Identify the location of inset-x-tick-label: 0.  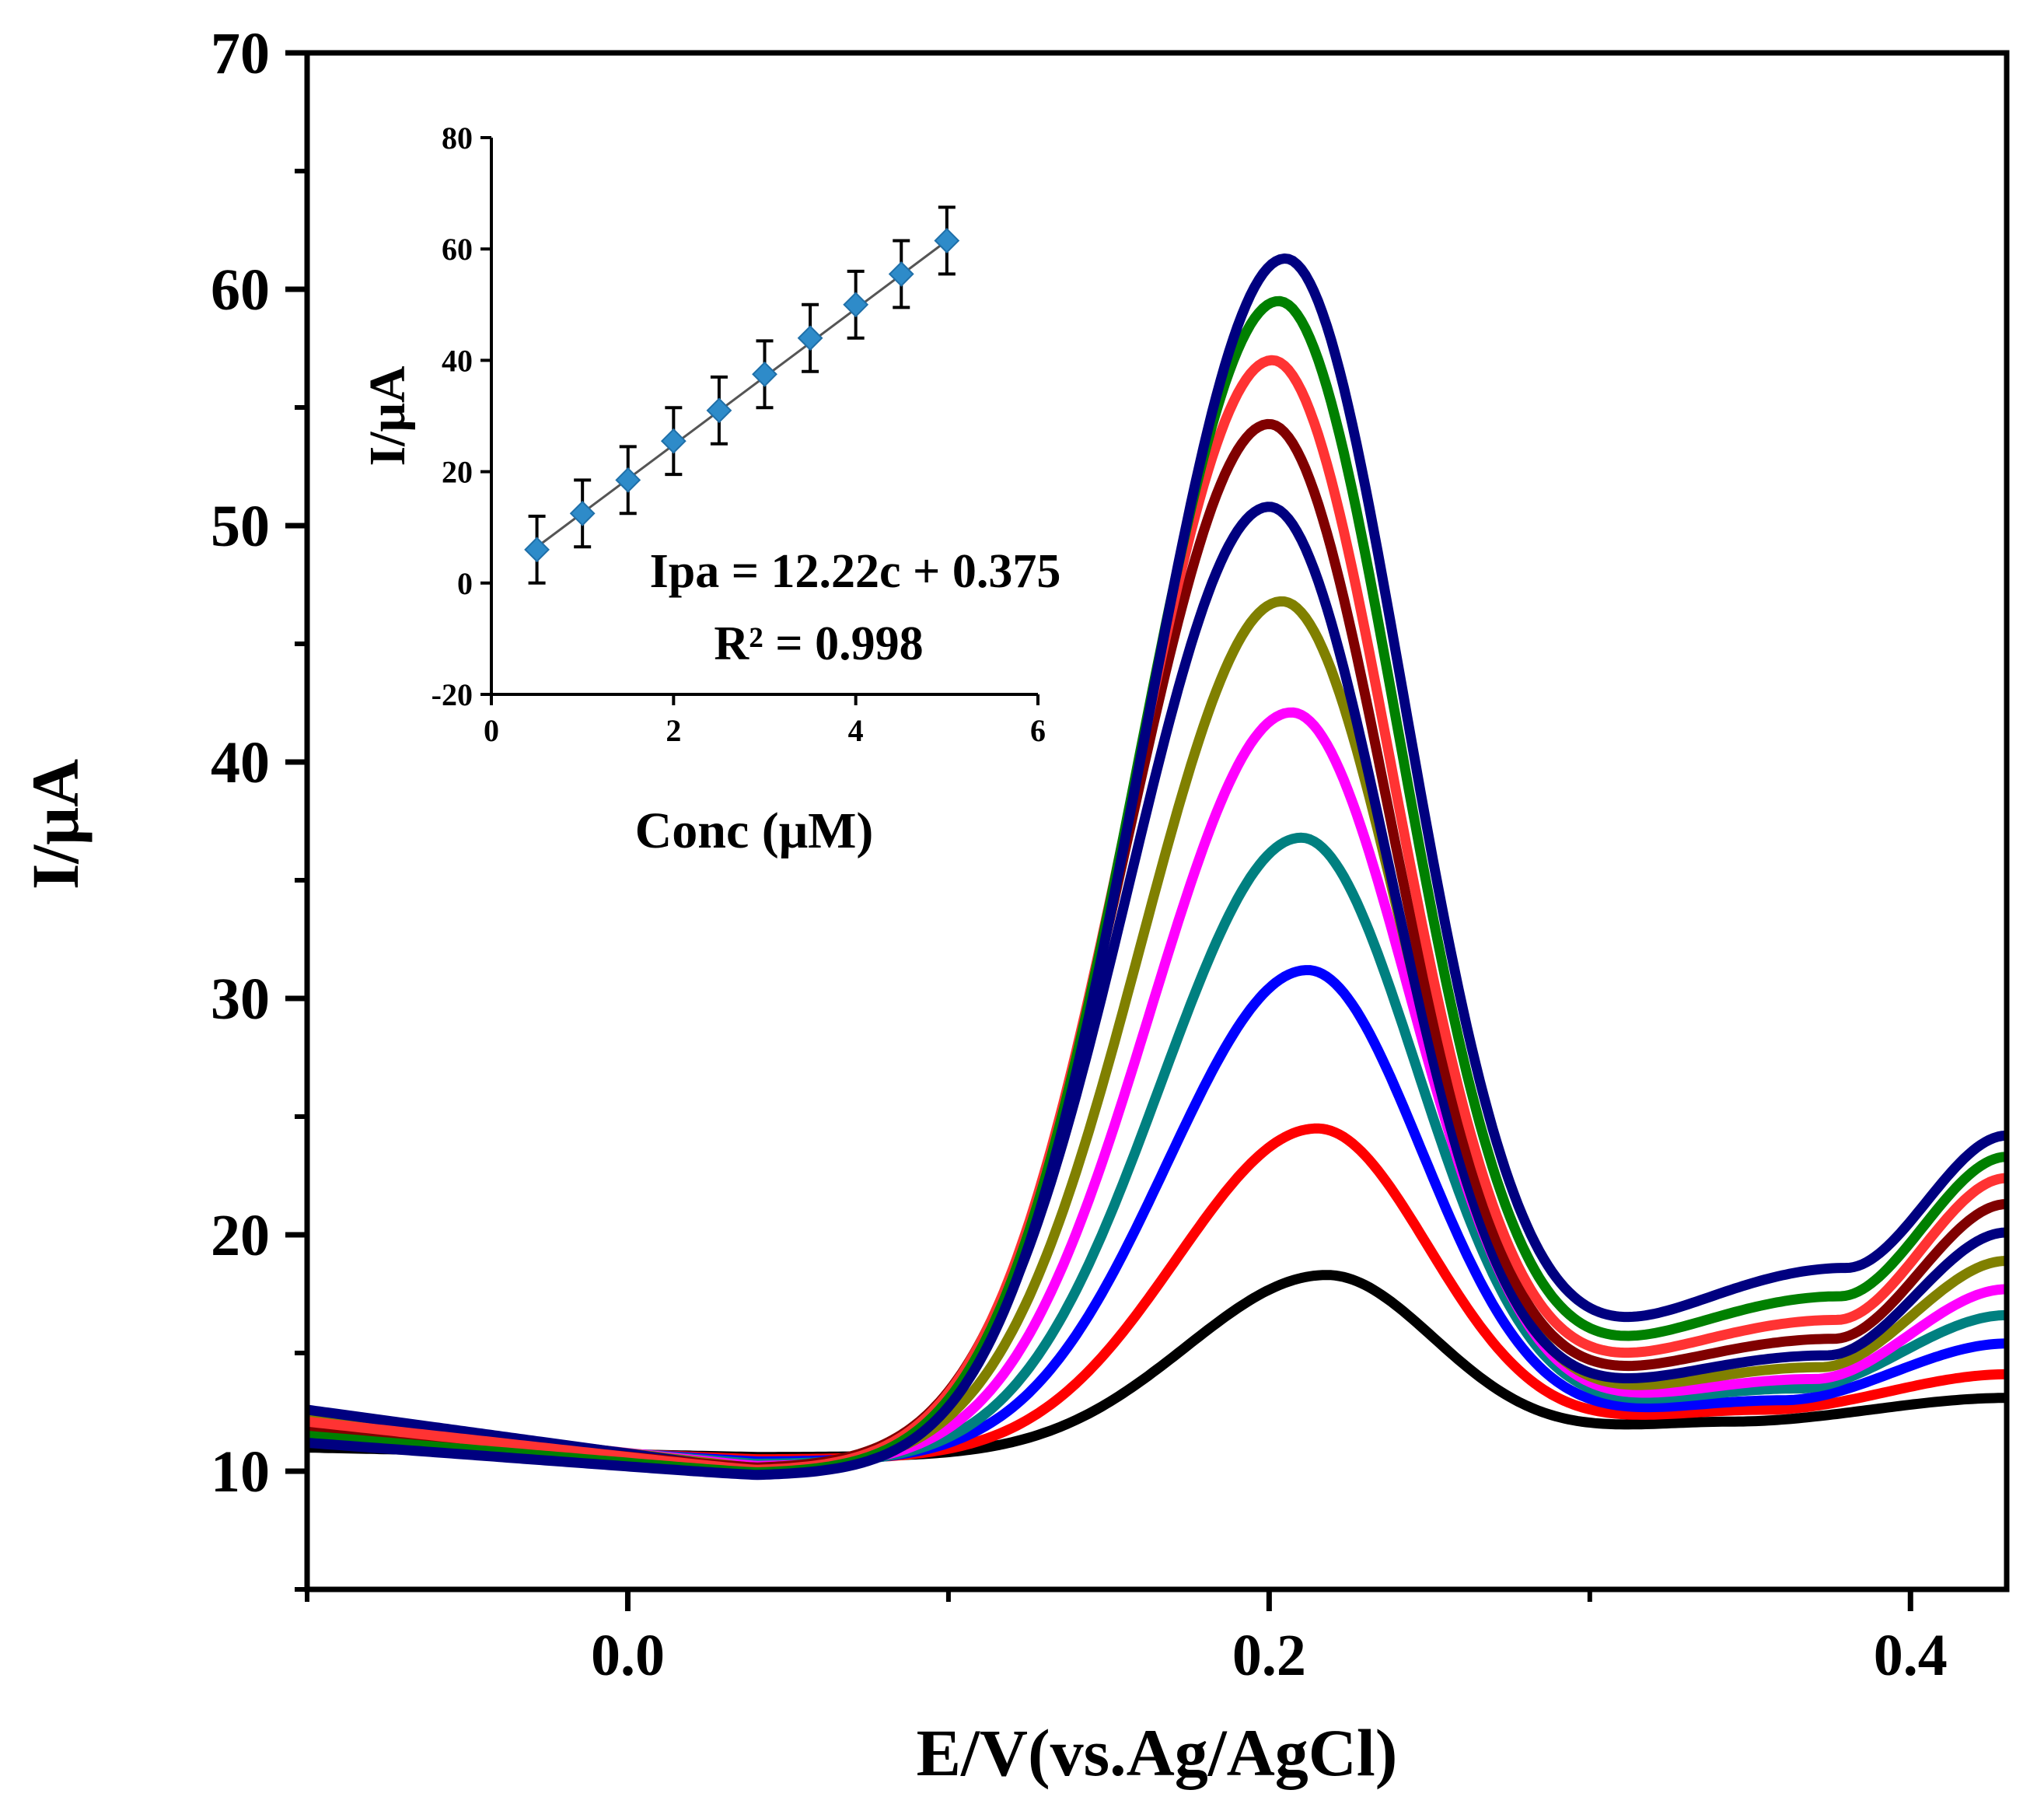
(492, 730).